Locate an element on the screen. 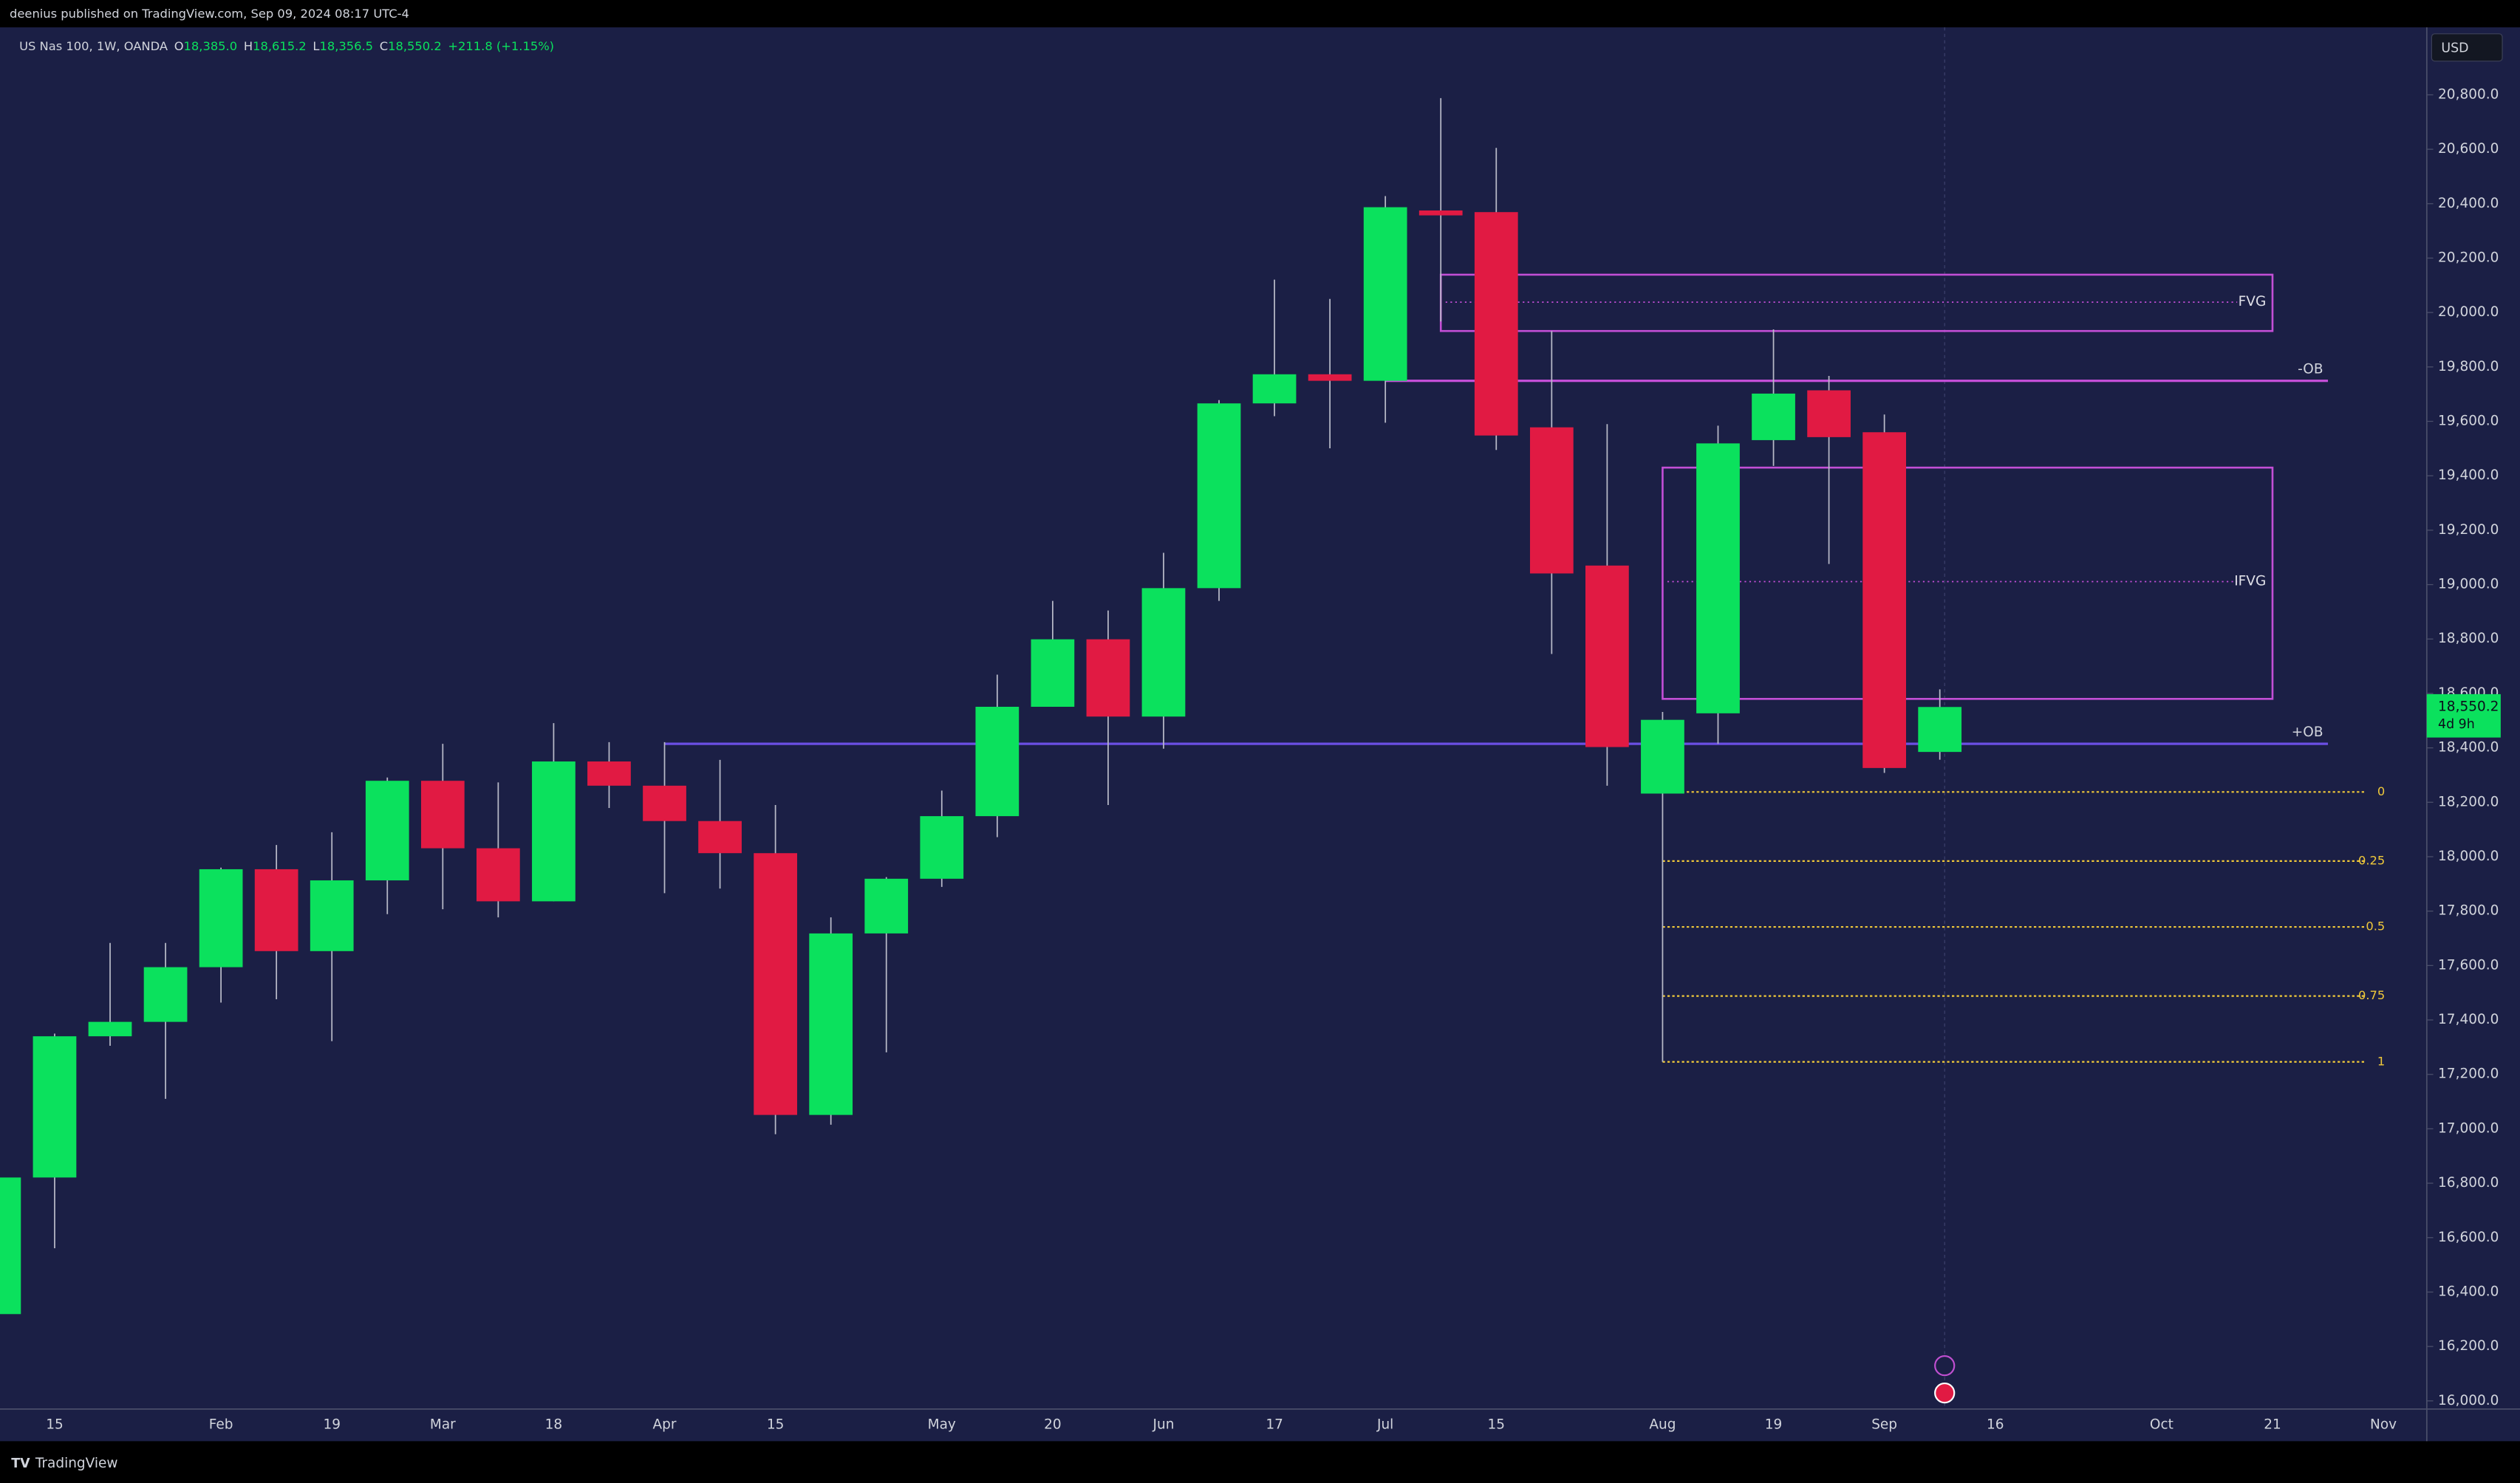  x-tick-label: Feb is located at coordinates (221, 1425).